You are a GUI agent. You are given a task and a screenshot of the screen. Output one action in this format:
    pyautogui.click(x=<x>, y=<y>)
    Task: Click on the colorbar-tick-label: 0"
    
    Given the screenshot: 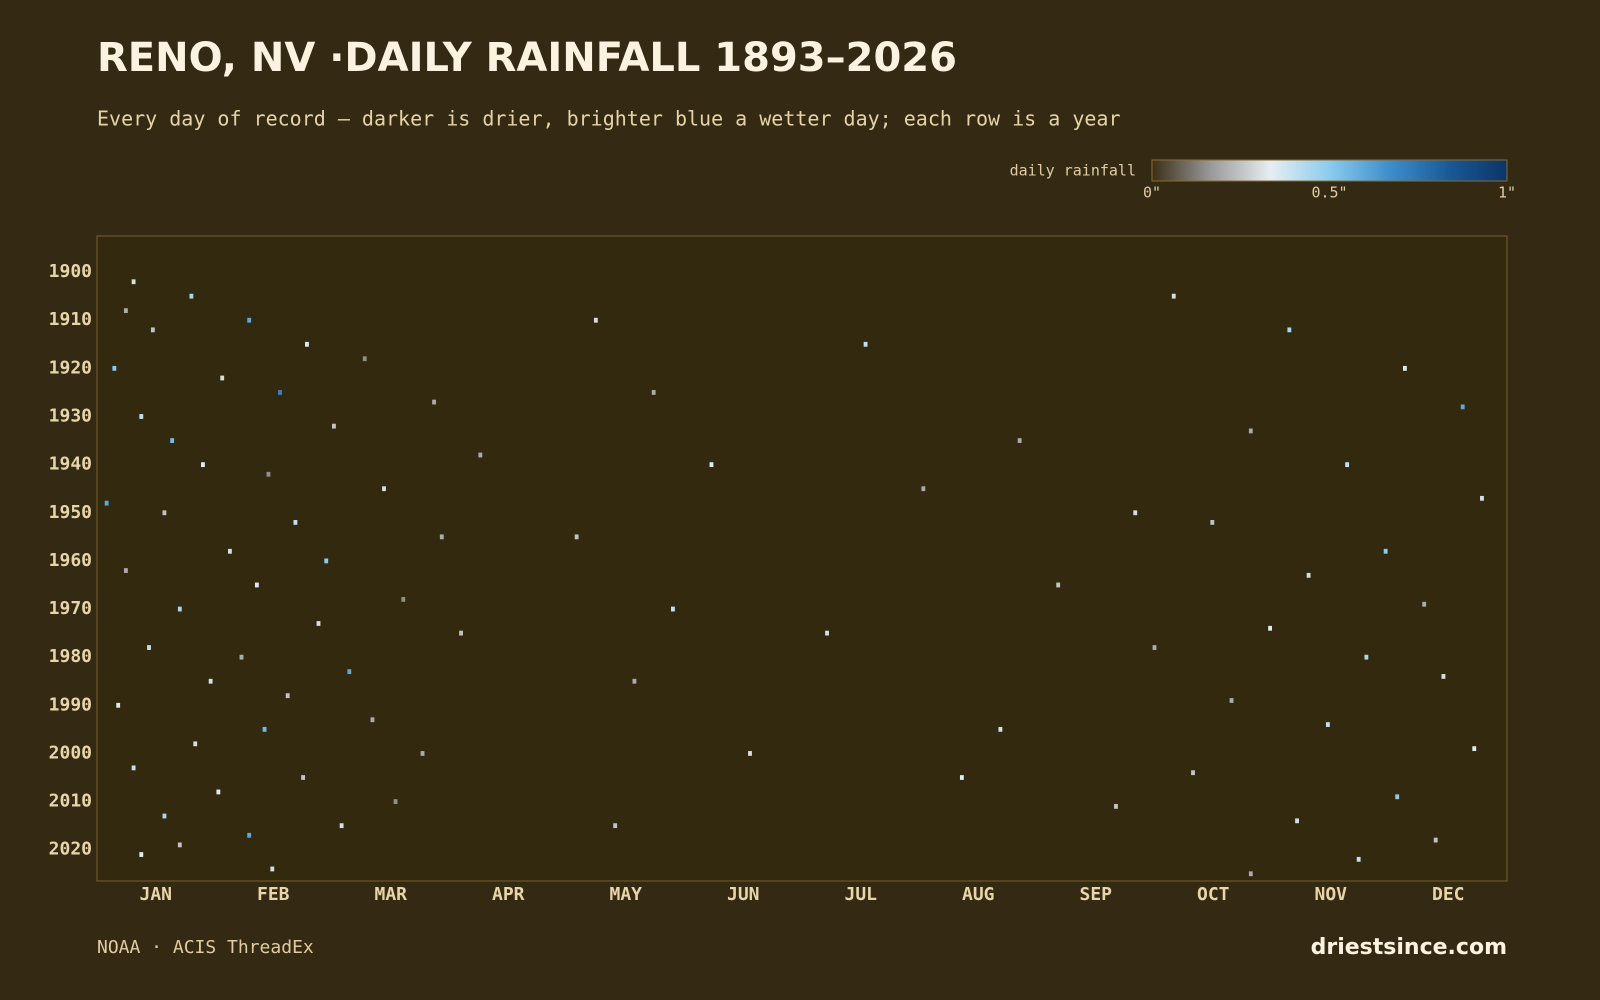 What is the action you would take?
    pyautogui.click(x=1152, y=193)
    